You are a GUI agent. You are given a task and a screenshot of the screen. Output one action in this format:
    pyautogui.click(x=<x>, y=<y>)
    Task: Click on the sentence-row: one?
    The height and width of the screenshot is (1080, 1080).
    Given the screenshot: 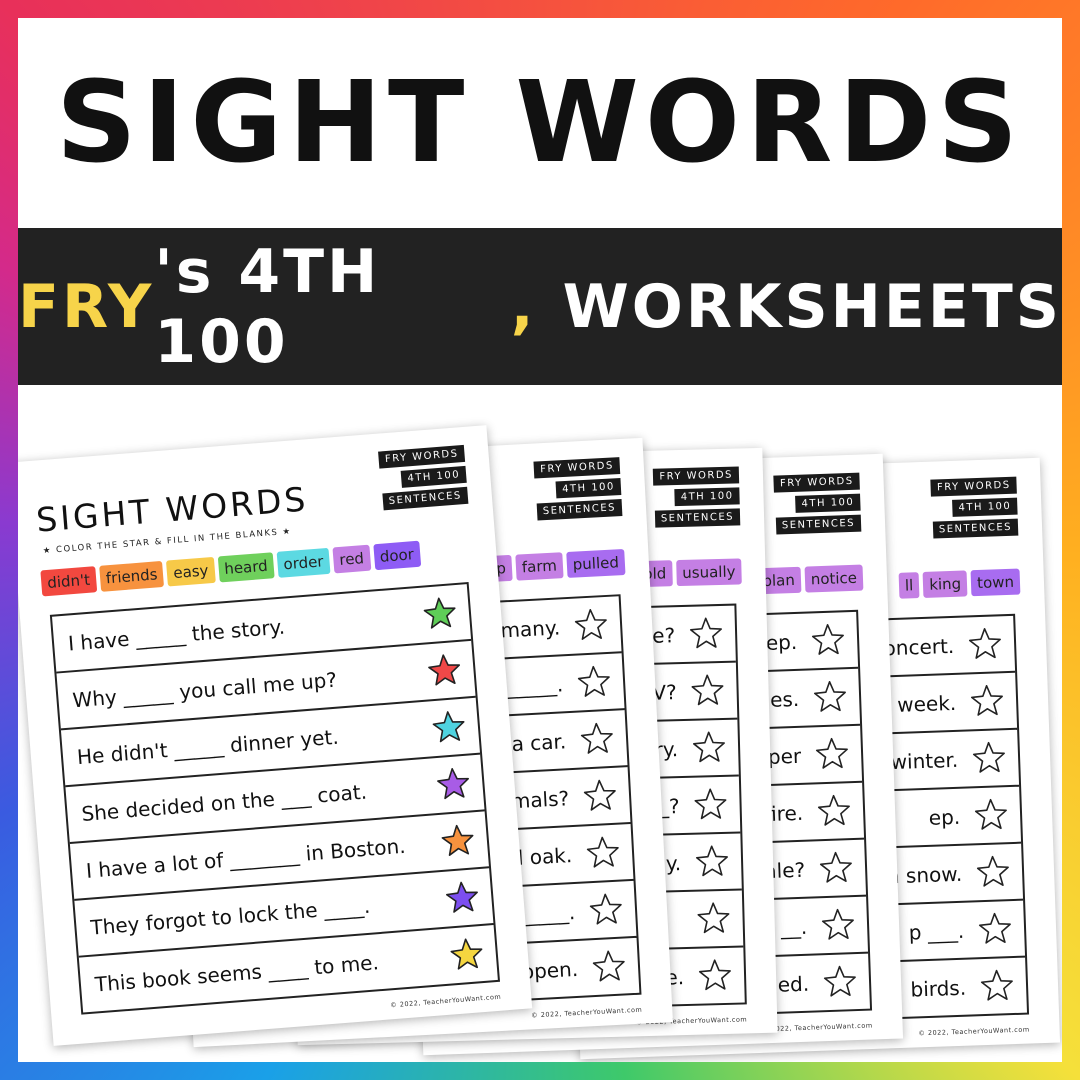 What is the action you would take?
    pyautogui.click(x=527, y=639)
    